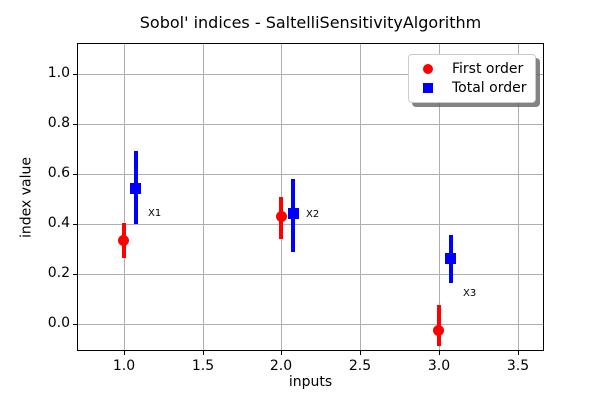  What do you see at coordinates (470, 293) in the screenshot?
I see `point-label-x3: X3` at bounding box center [470, 293].